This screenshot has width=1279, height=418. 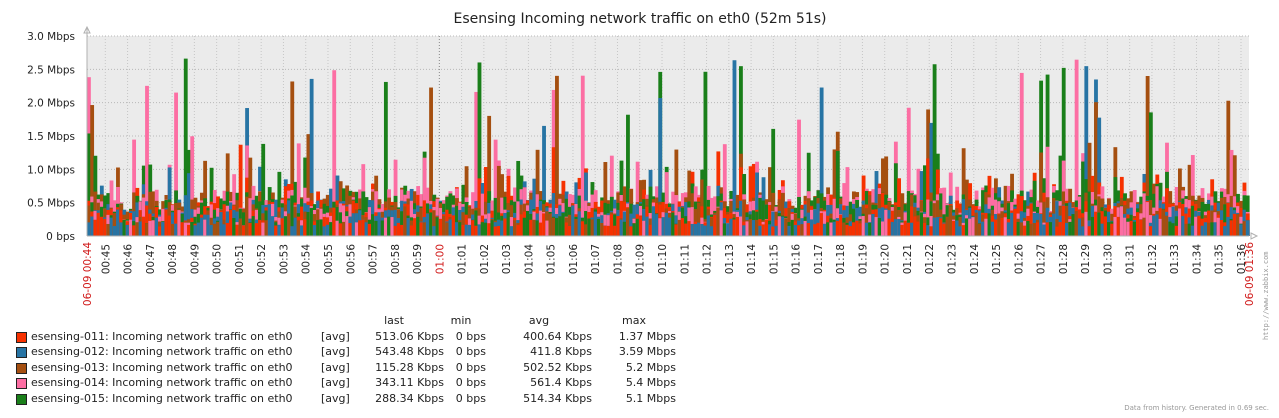 What do you see at coordinates (557, 367) in the screenshot?
I see `legend-avg-value: 502.52 Kbps` at bounding box center [557, 367].